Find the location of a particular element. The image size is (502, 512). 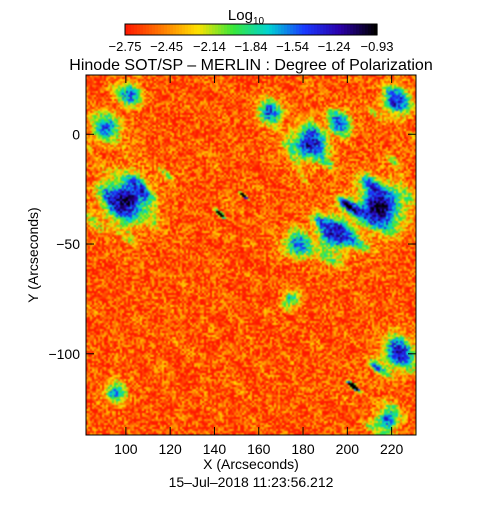

colorbar-gradient is located at coordinates (251, 29).